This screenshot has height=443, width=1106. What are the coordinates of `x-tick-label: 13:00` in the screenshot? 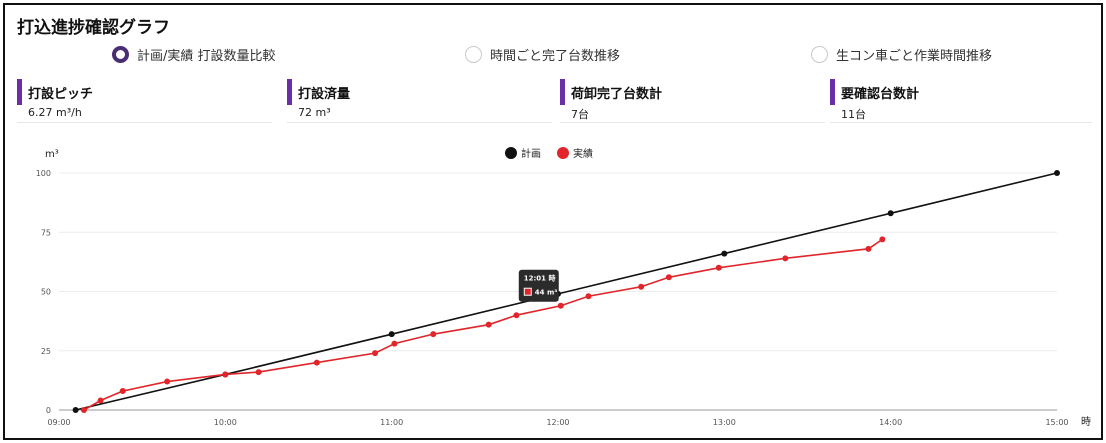 It's located at (724, 422).